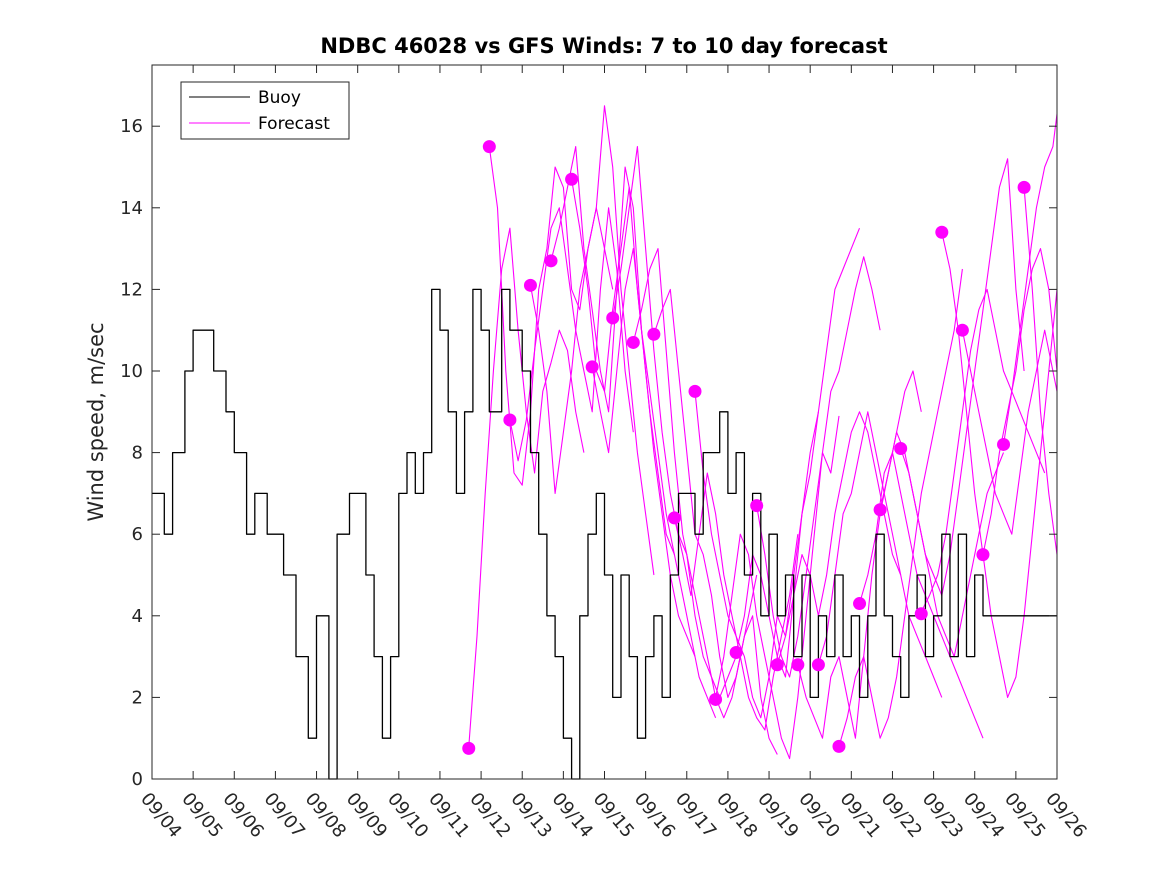  I want to click on y-axis-label: Wind speed, m/sec, so click(96, 421).